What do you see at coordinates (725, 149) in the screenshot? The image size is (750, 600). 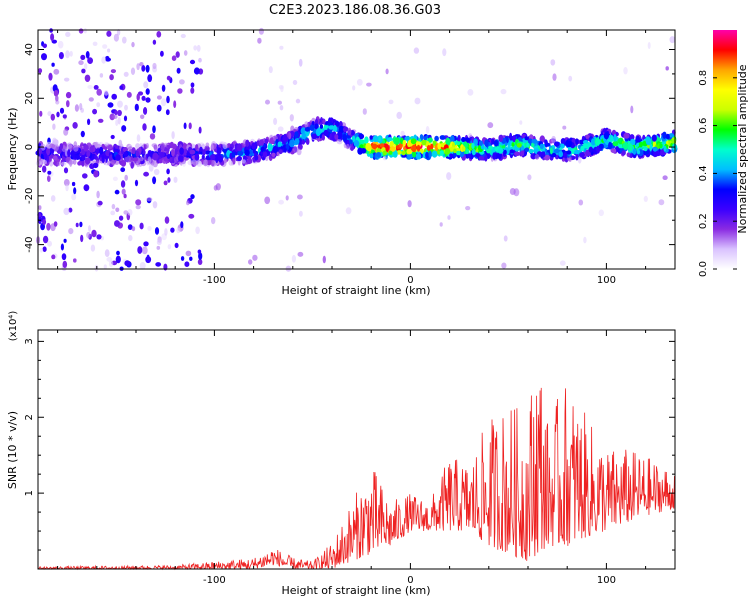 I see `colorbar-gradient` at bounding box center [725, 149].